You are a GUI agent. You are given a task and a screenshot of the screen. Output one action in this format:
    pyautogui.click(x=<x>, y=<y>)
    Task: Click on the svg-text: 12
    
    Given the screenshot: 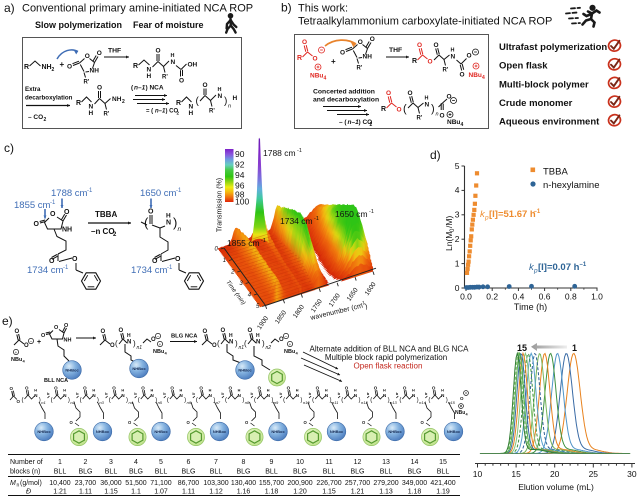 What is the action you would take?
    pyautogui.click(x=358, y=462)
    